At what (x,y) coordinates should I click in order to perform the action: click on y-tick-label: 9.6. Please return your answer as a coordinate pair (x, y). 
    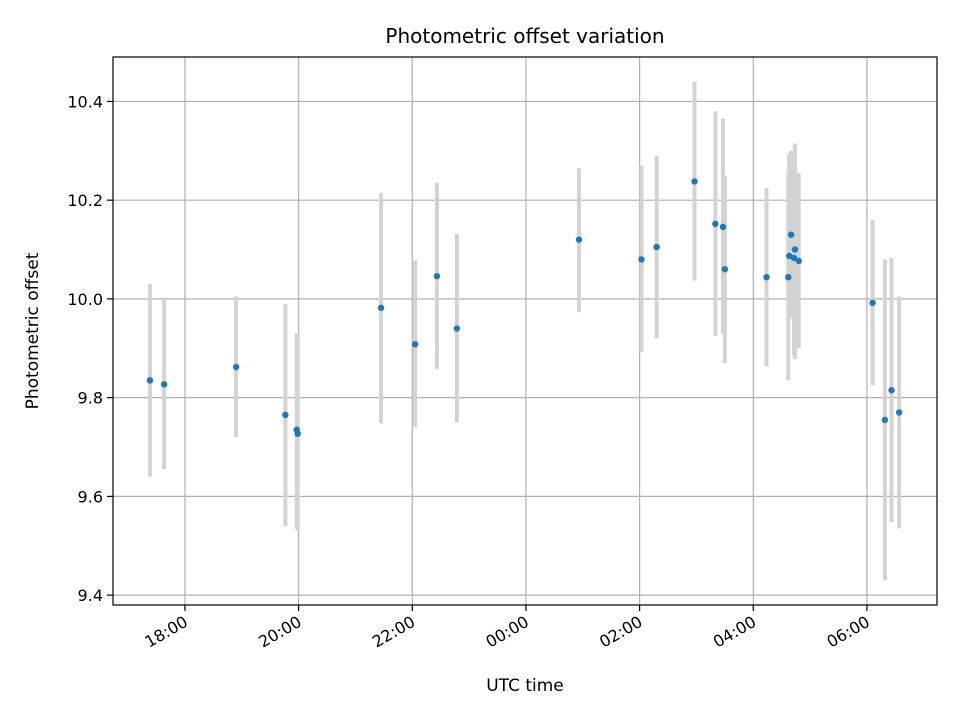
    Looking at the image, I should click on (90, 496).